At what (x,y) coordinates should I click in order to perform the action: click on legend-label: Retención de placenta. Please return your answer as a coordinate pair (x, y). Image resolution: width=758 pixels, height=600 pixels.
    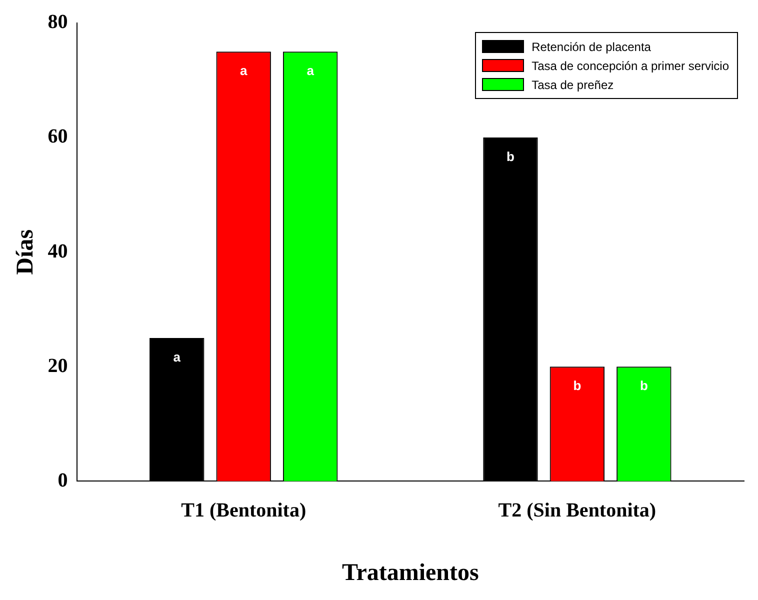
    Looking at the image, I should click on (591, 47).